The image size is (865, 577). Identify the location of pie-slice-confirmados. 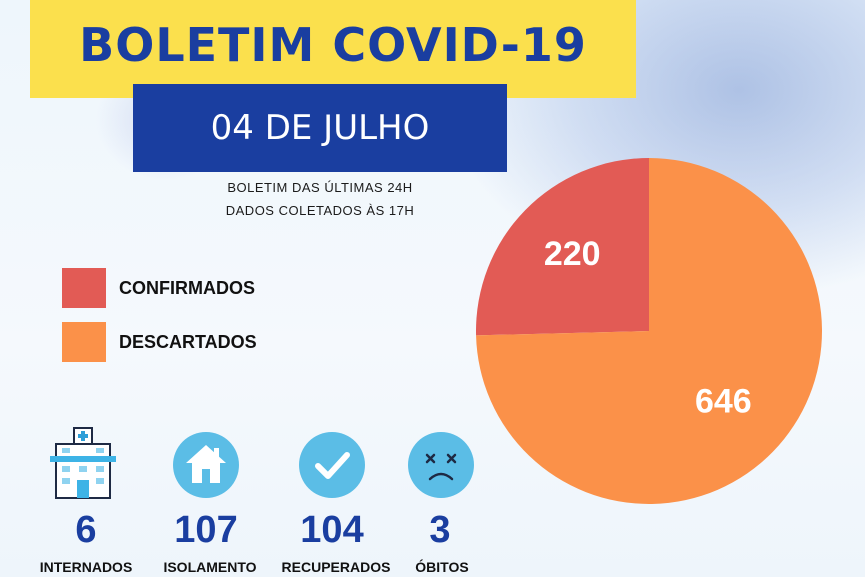
(562, 247).